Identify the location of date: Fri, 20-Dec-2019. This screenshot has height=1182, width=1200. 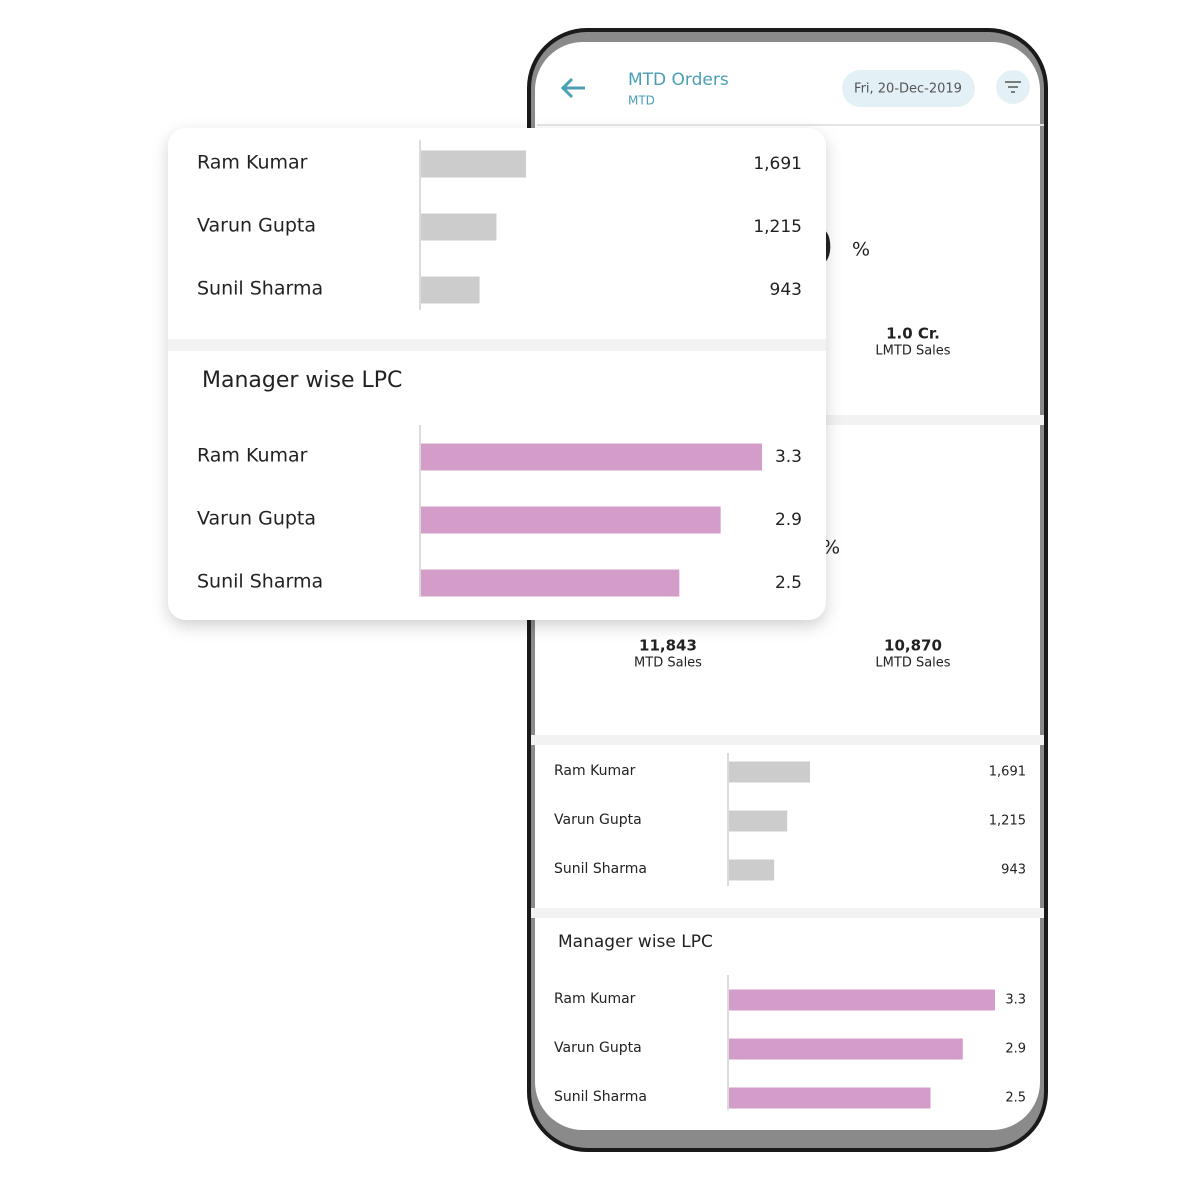
(908, 89).